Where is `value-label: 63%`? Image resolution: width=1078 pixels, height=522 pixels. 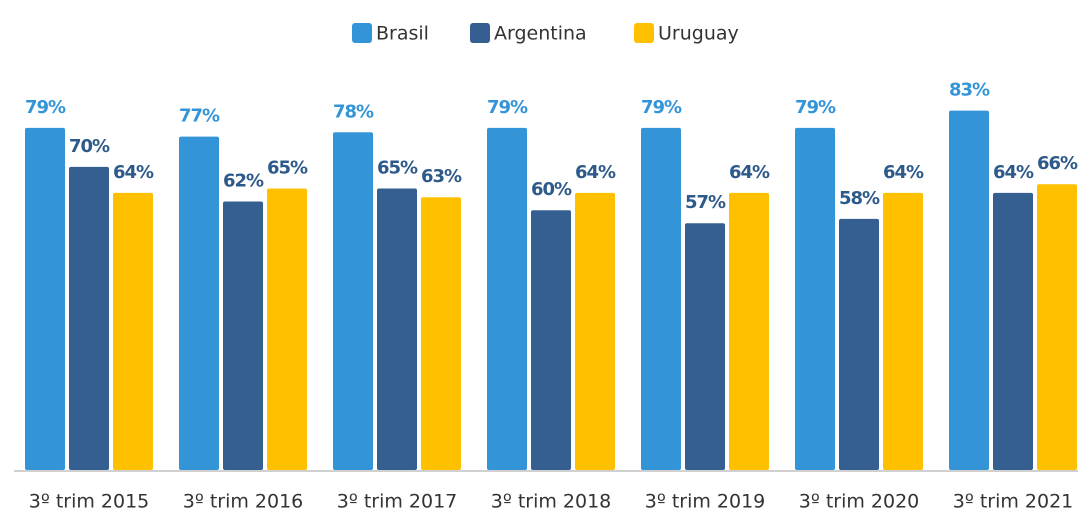
value-label: 63% is located at coordinates (441, 176).